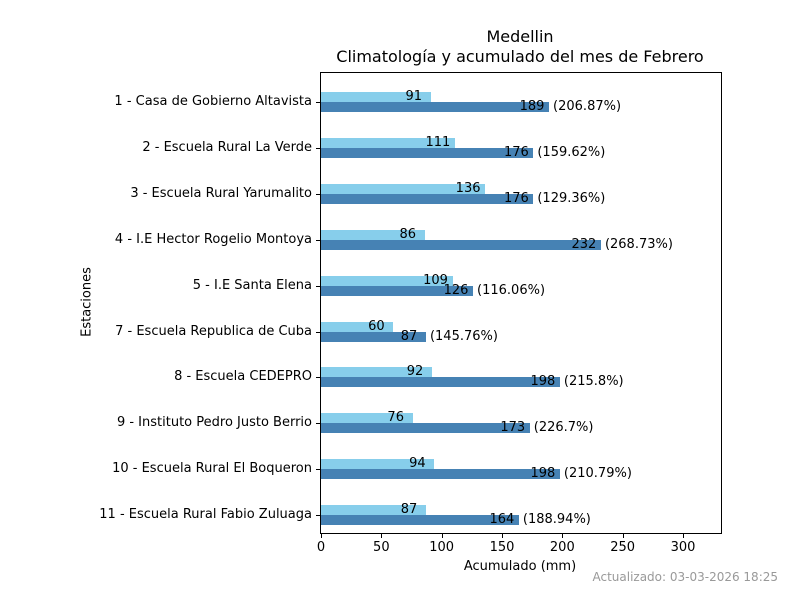 This screenshot has width=800, height=600. Describe the element at coordinates (221, 193) in the screenshot. I see `y-tick-label: 3 - Escuela Rural Yarumalito` at that location.